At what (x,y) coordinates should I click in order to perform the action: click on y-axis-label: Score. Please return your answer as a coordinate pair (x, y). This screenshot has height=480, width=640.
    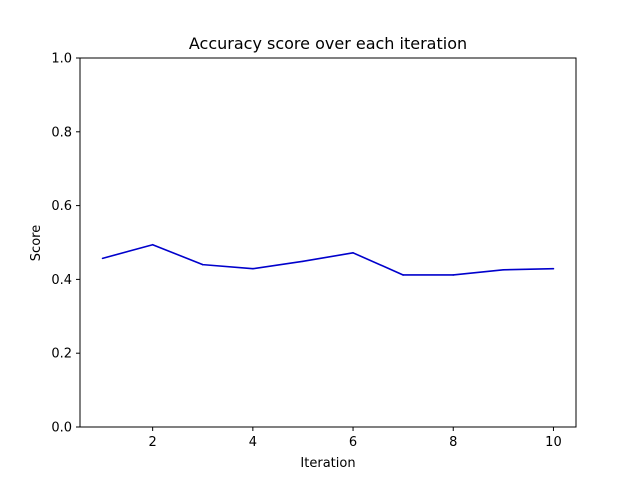
    Looking at the image, I should click on (36, 243).